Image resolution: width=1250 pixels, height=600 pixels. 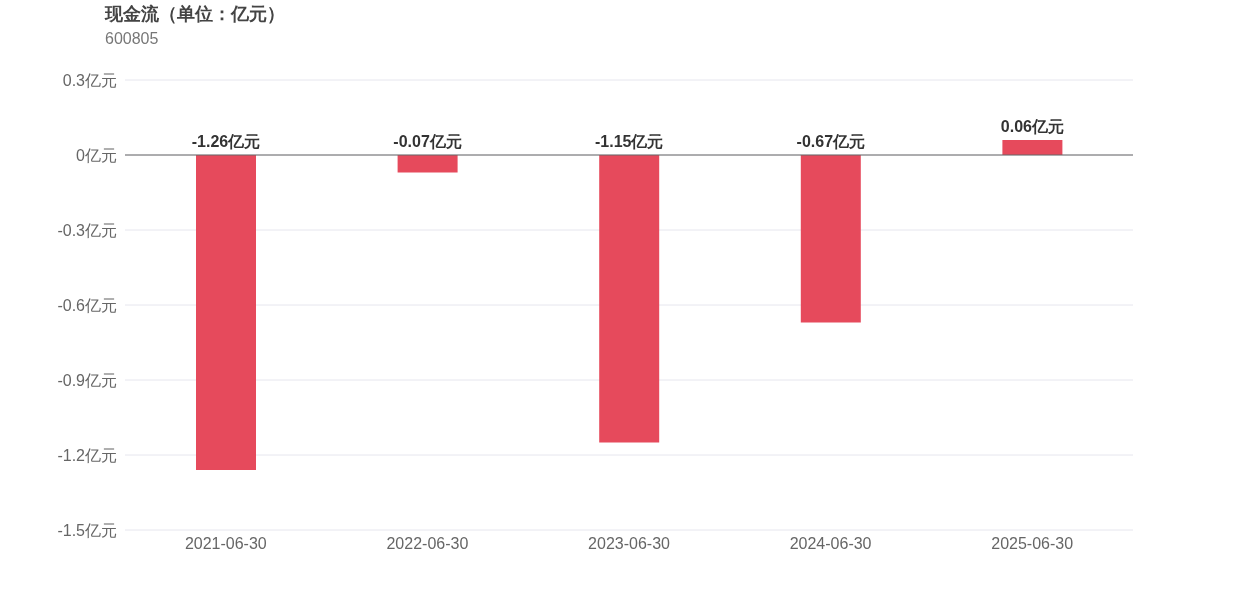 I want to click on y-tick-label: -1.2亿元, so click(x=87, y=455).